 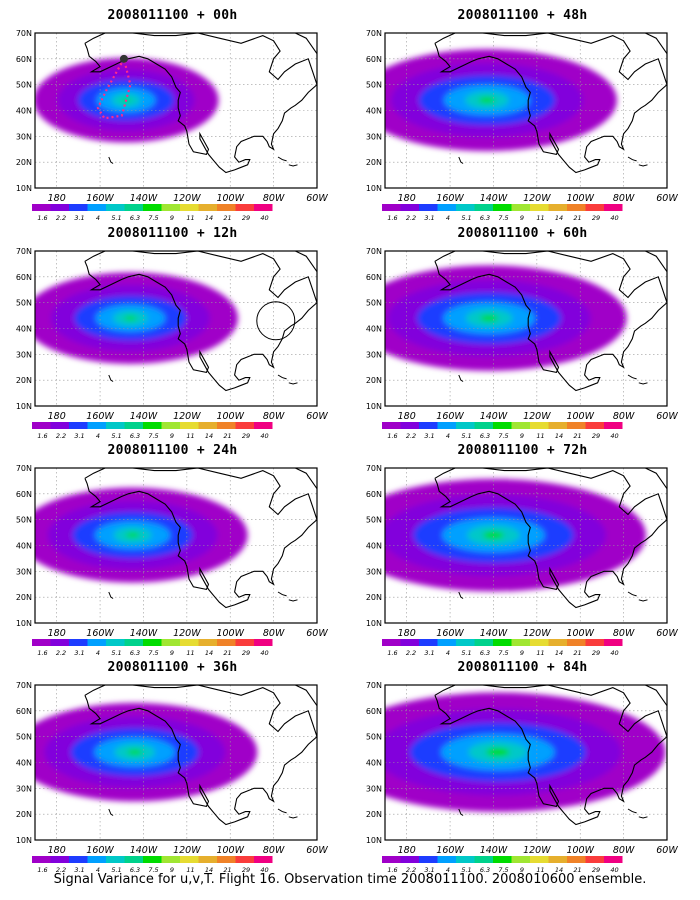 I want to click on colorbar-label: 3.1, so click(x=429, y=870).